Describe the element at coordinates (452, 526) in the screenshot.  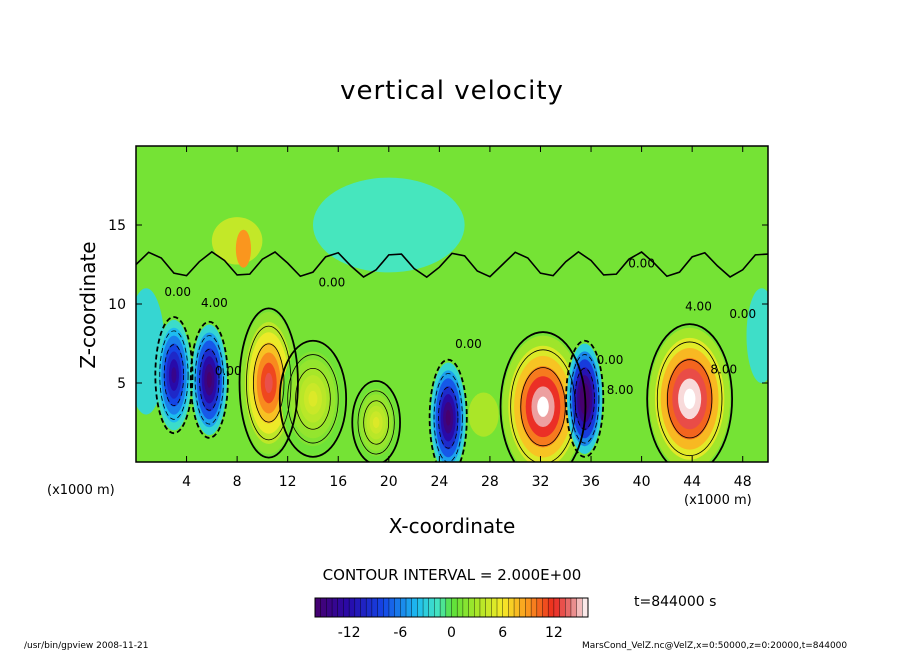
I see `x-axis-label: X-coordinate` at that location.